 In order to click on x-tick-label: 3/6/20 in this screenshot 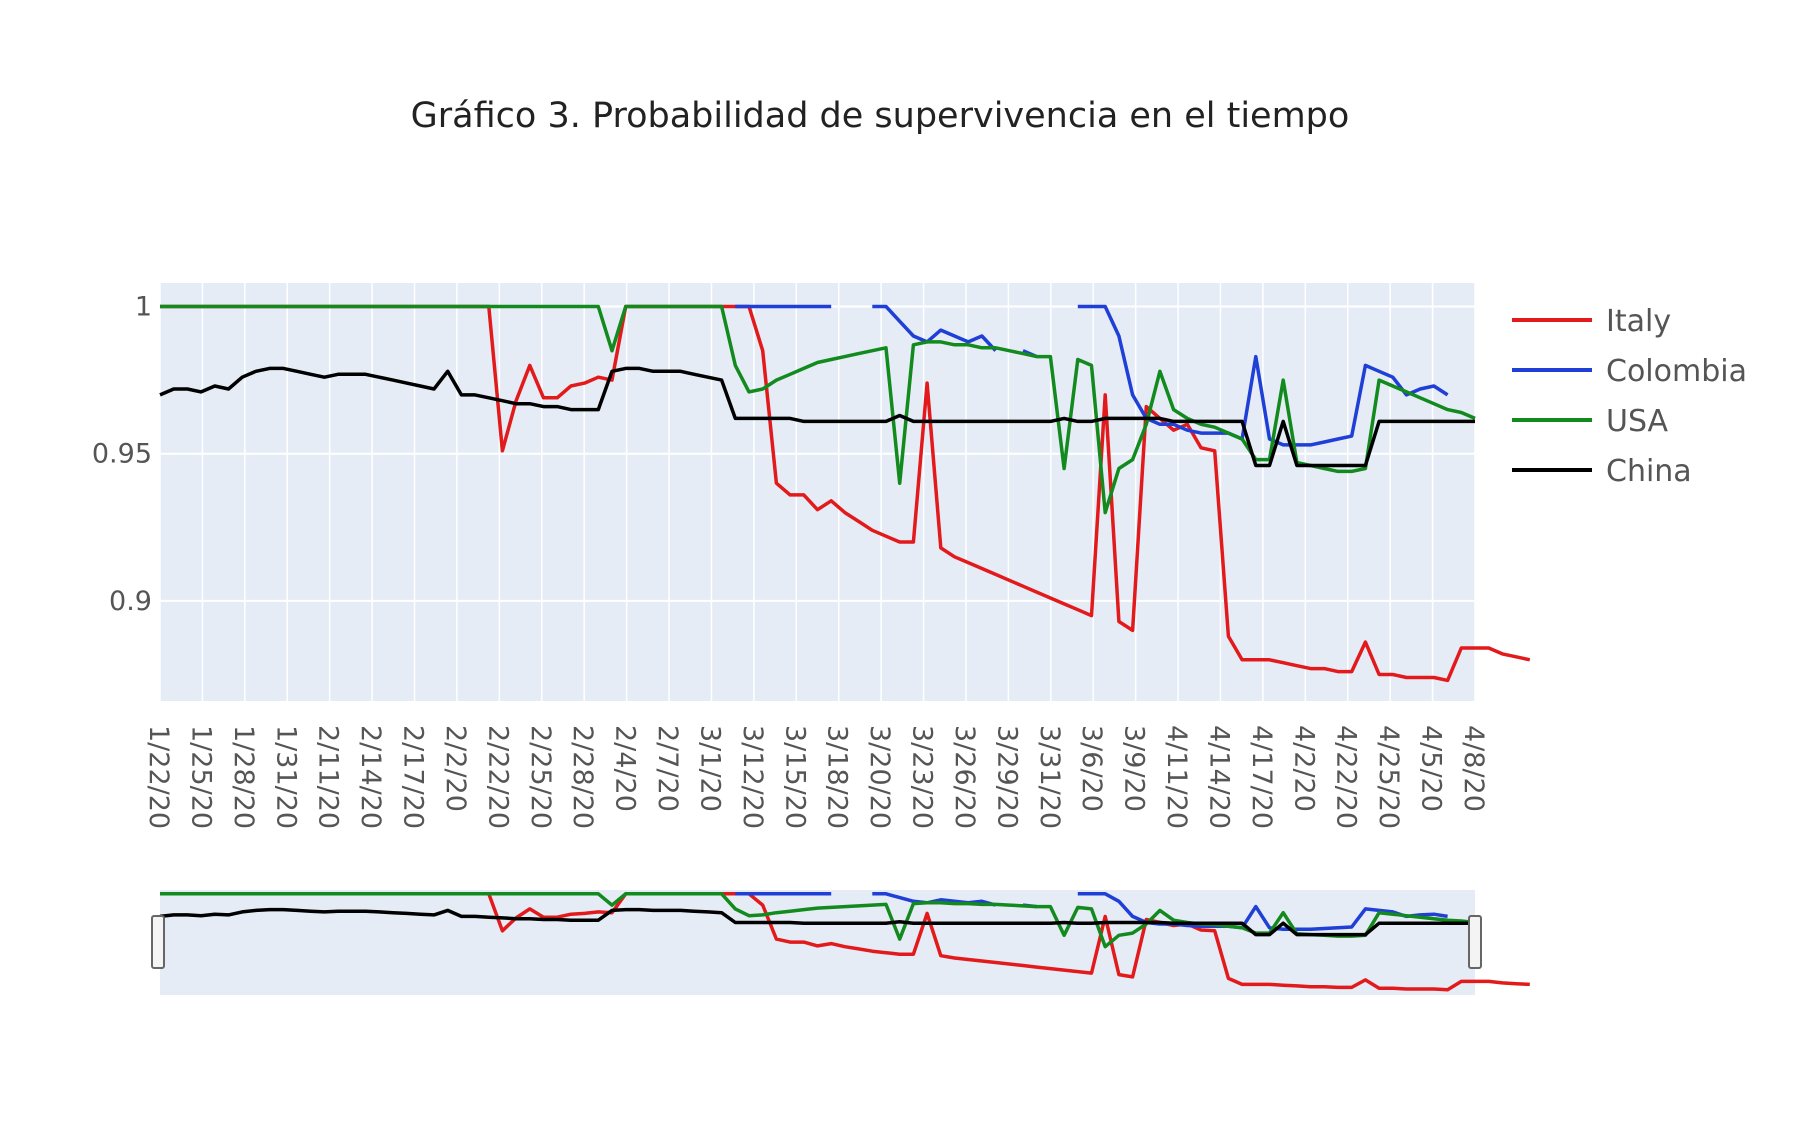, I will do `click(1091, 768)`.